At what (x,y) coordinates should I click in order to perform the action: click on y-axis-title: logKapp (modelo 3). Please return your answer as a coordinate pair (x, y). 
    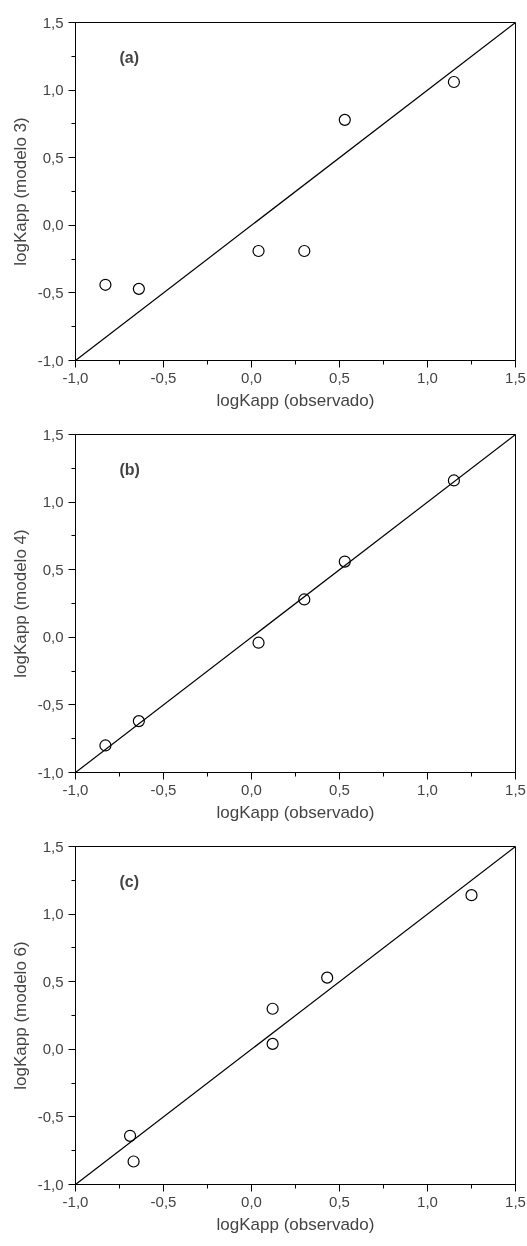
    Looking at the image, I should click on (20, 191).